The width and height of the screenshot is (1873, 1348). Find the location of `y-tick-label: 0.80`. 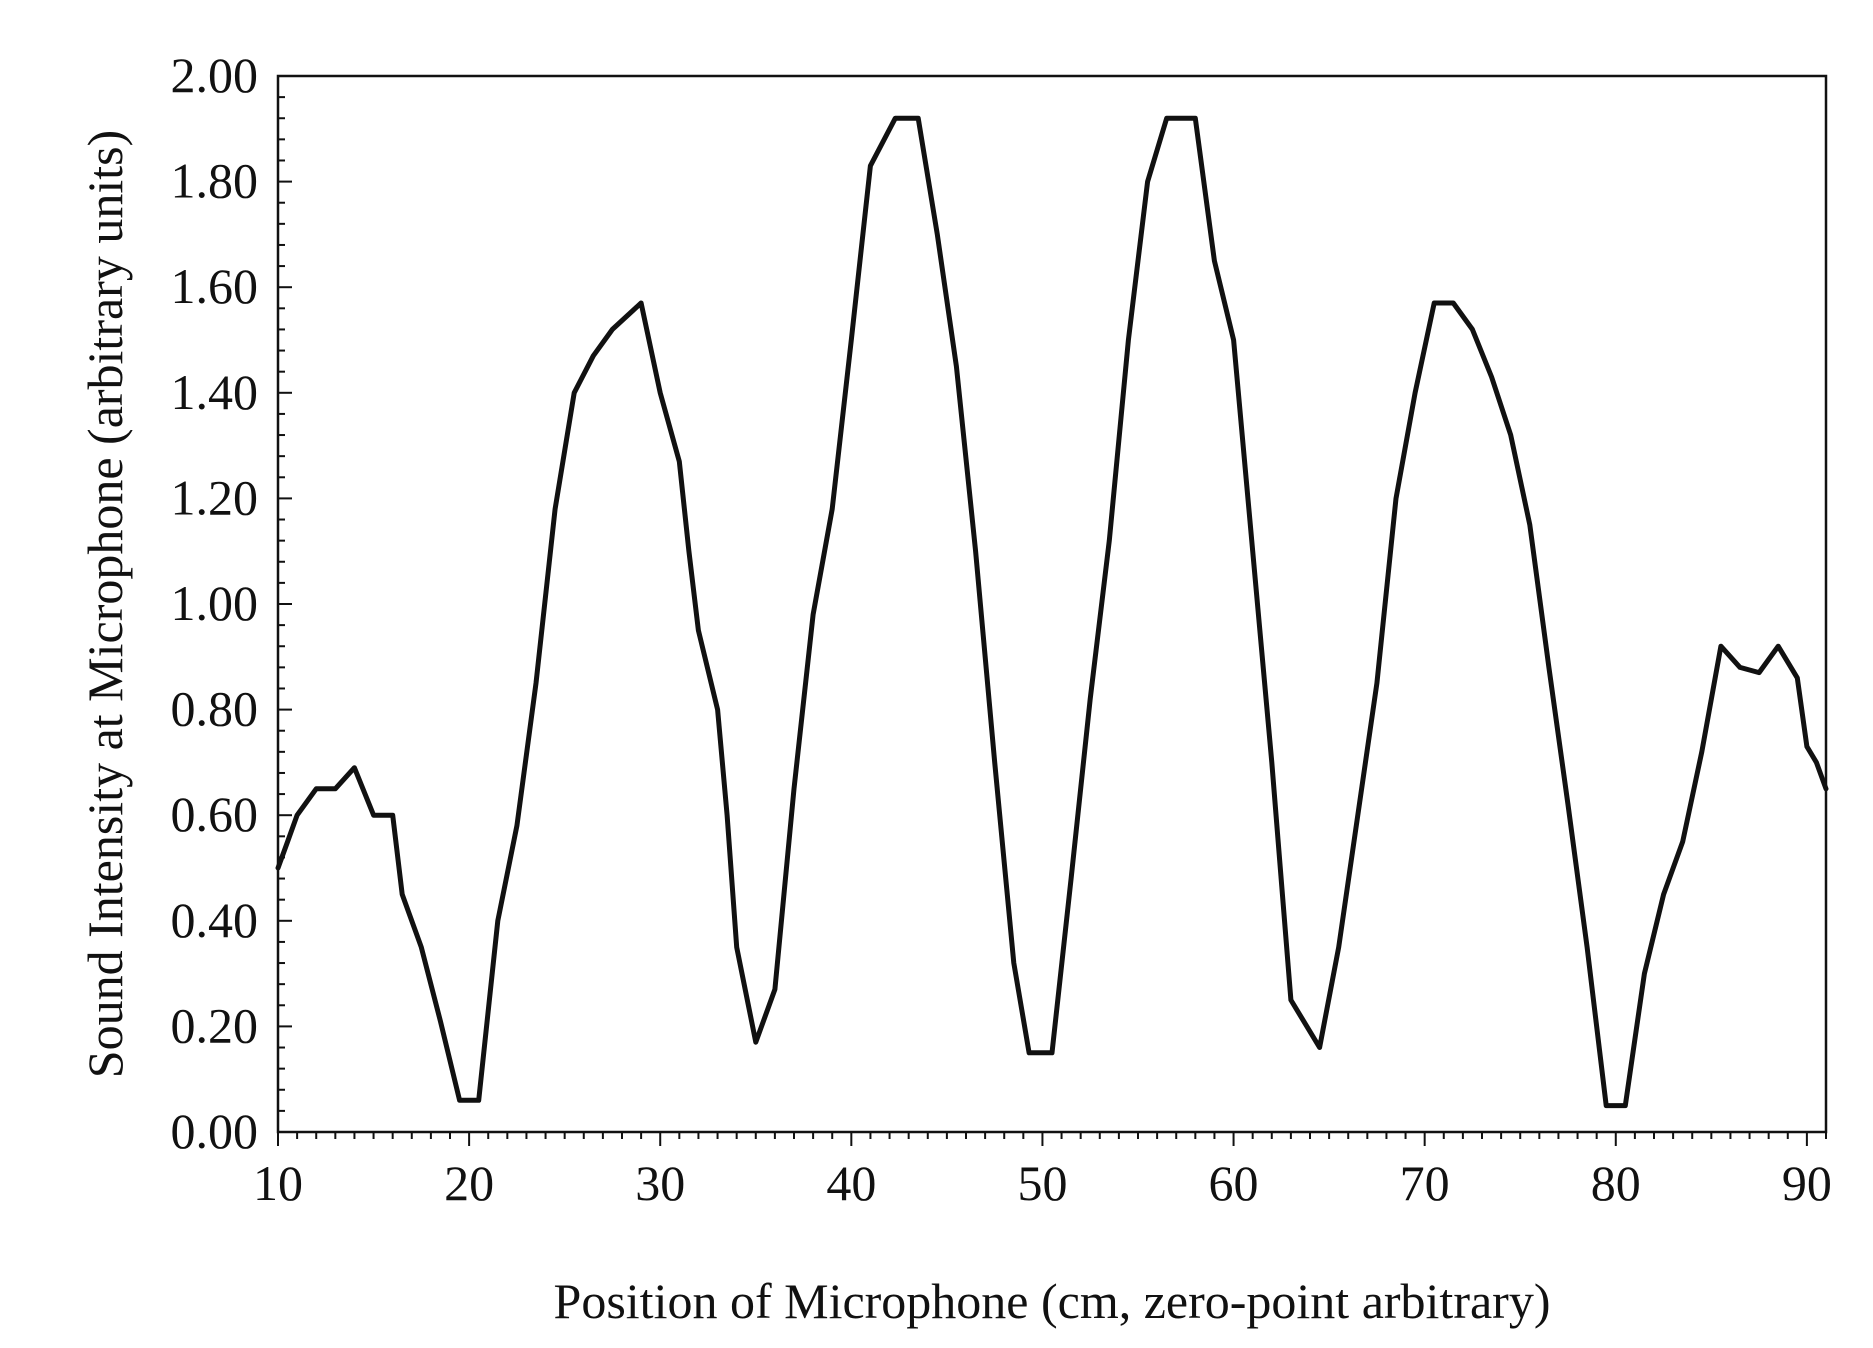

y-tick-label: 0.80 is located at coordinates (215, 709).